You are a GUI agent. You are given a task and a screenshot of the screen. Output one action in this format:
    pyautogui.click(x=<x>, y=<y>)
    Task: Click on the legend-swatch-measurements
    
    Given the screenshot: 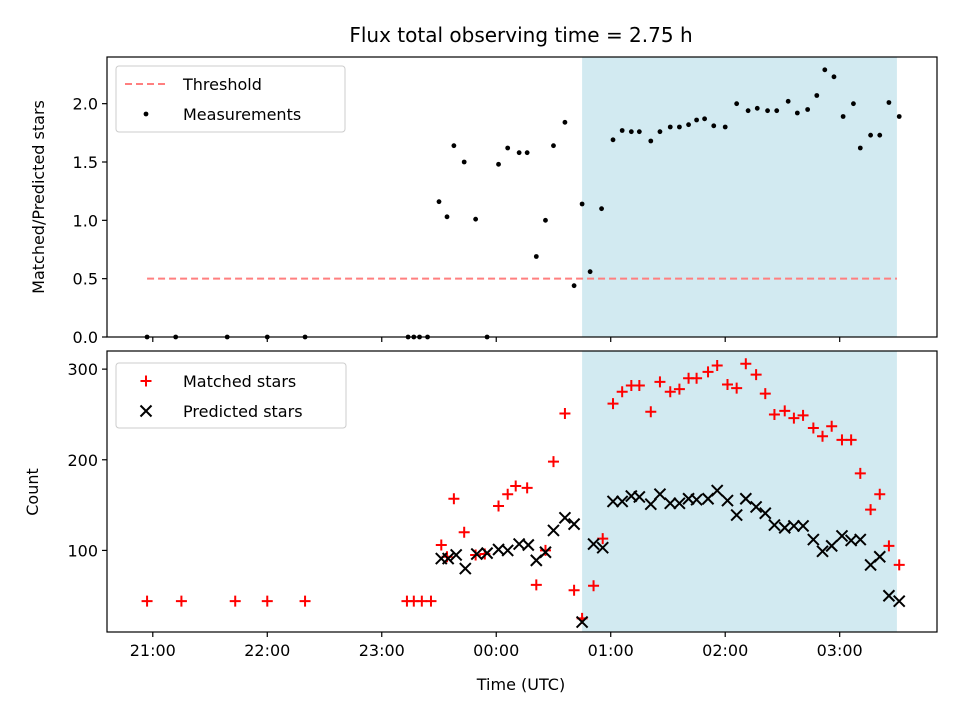 What is the action you would take?
    pyautogui.click(x=146, y=114)
    